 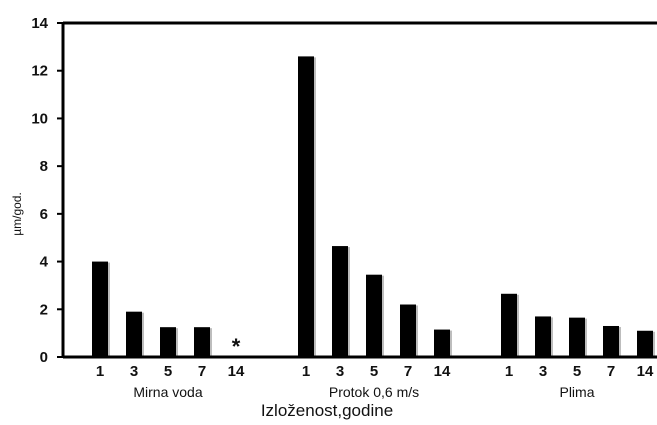 What do you see at coordinates (167, 392) in the screenshot?
I see `group-label: Mirna voda` at bounding box center [167, 392].